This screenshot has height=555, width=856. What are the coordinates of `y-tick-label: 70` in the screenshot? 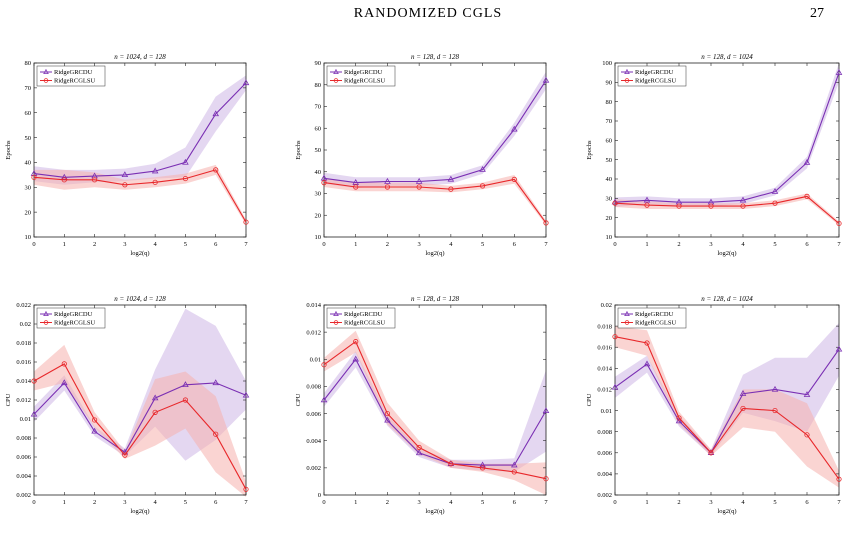 It's located at (318, 107).